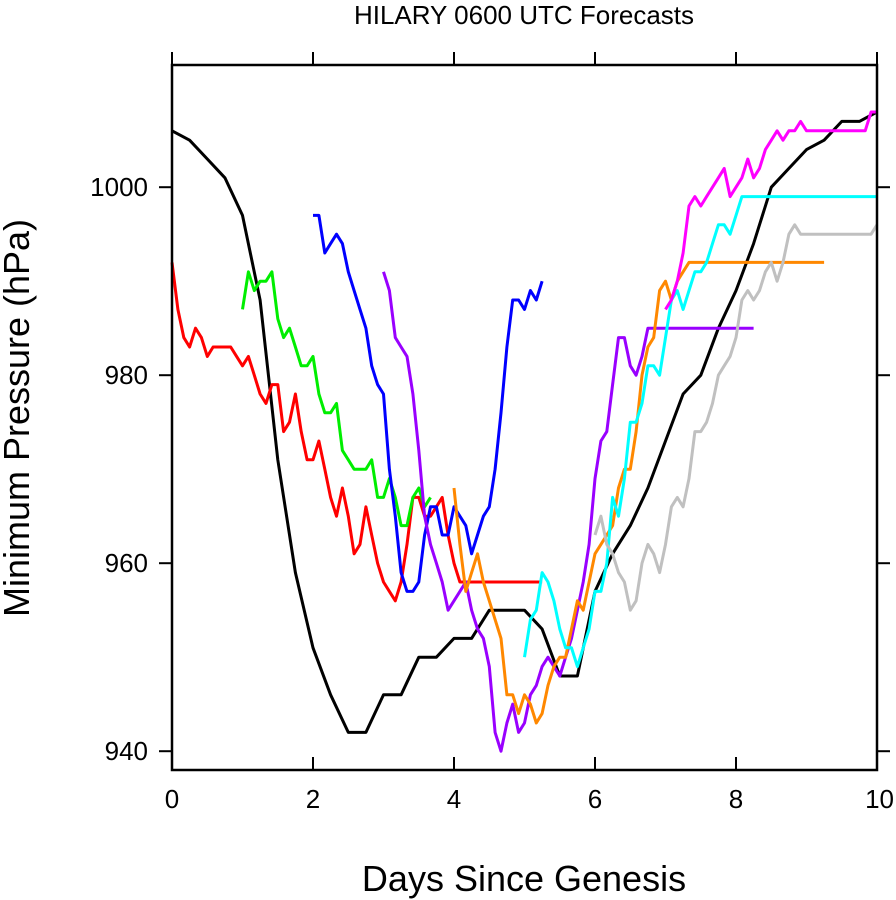 This screenshot has width=896, height=900. What do you see at coordinates (172, 799) in the screenshot?
I see `x-tick-label-0: 0` at bounding box center [172, 799].